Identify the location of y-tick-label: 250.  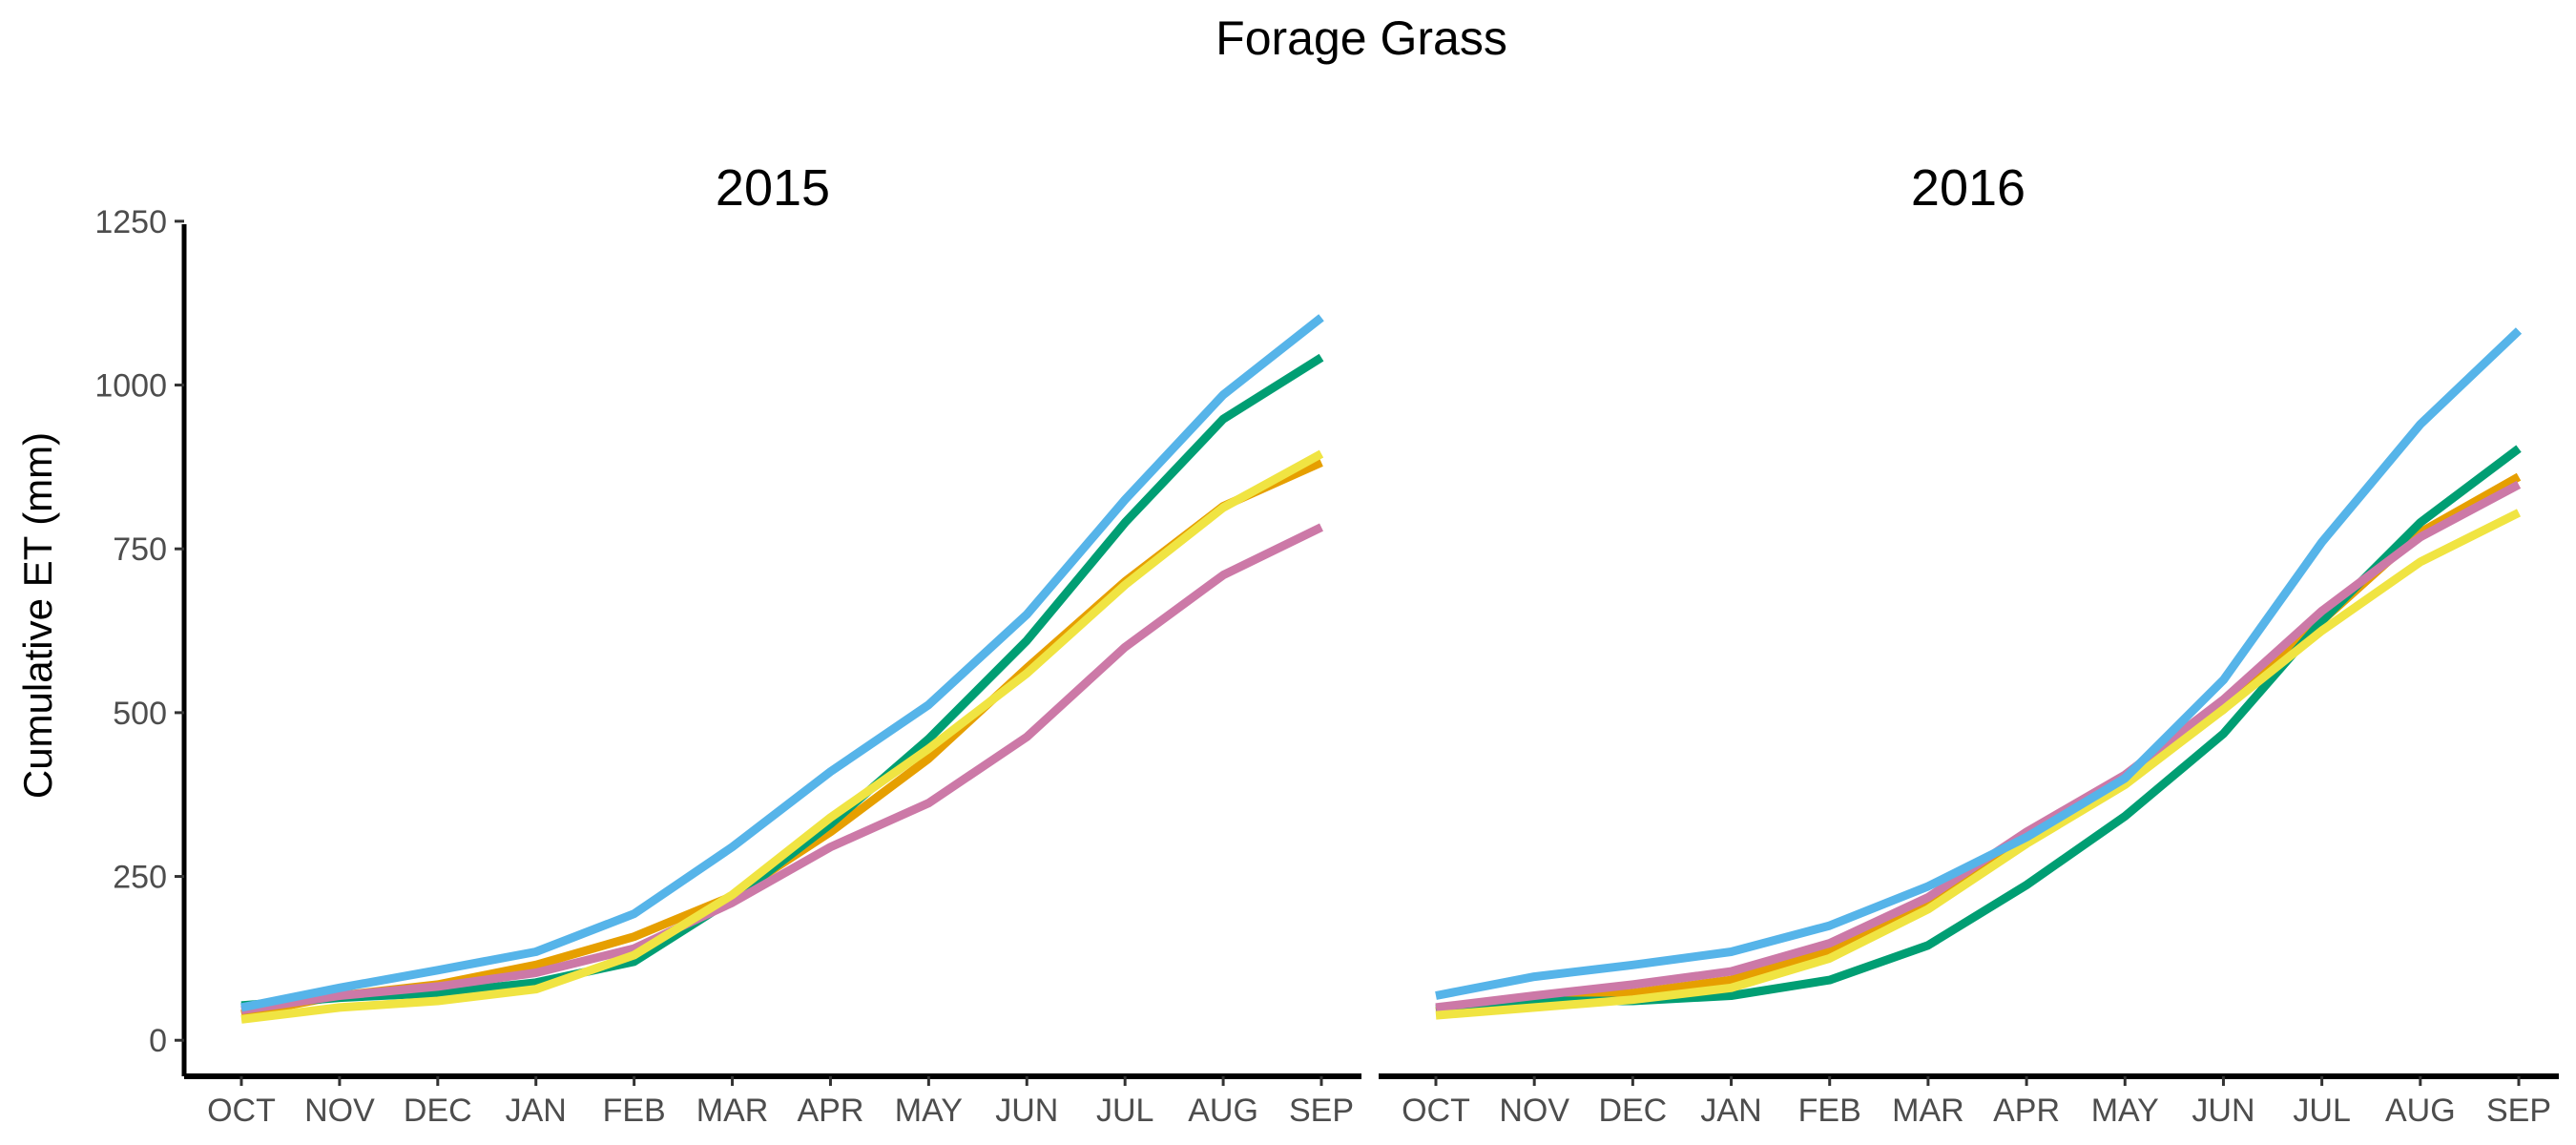
(140, 878).